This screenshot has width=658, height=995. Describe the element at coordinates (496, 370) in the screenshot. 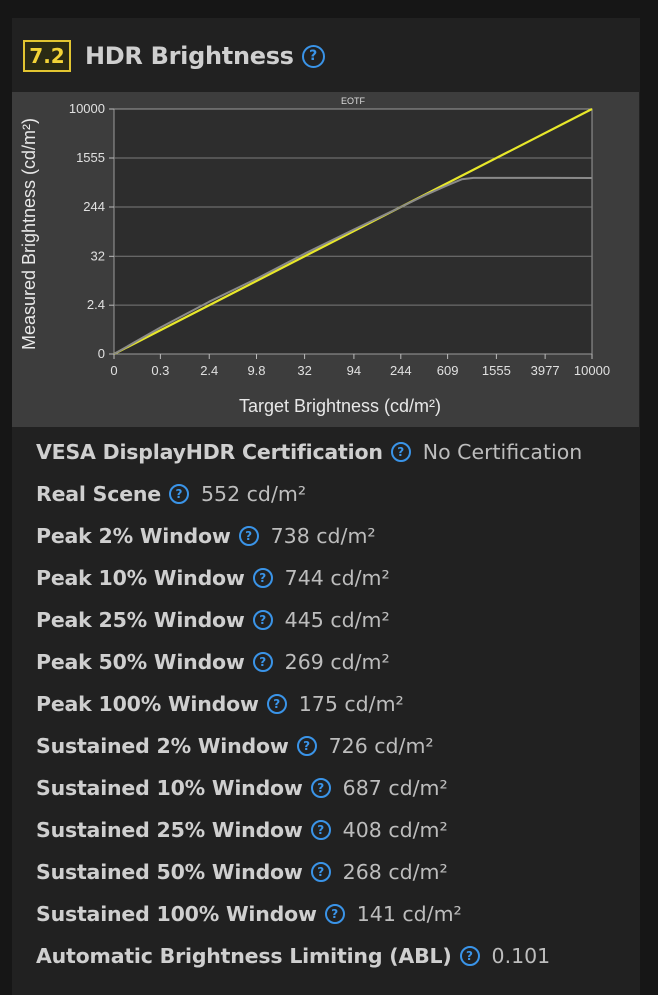

I see `x-tick-label: 1555` at that location.